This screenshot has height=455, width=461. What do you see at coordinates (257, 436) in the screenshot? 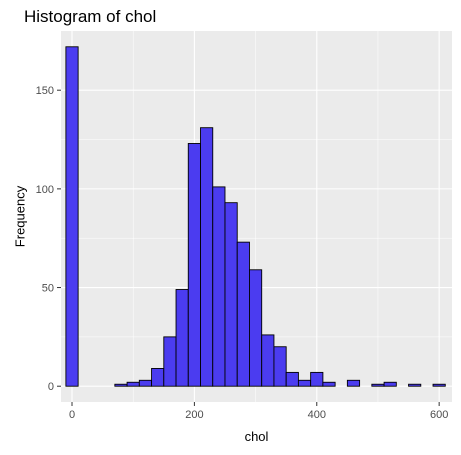
I see `x-axis-title: chol` at bounding box center [257, 436].